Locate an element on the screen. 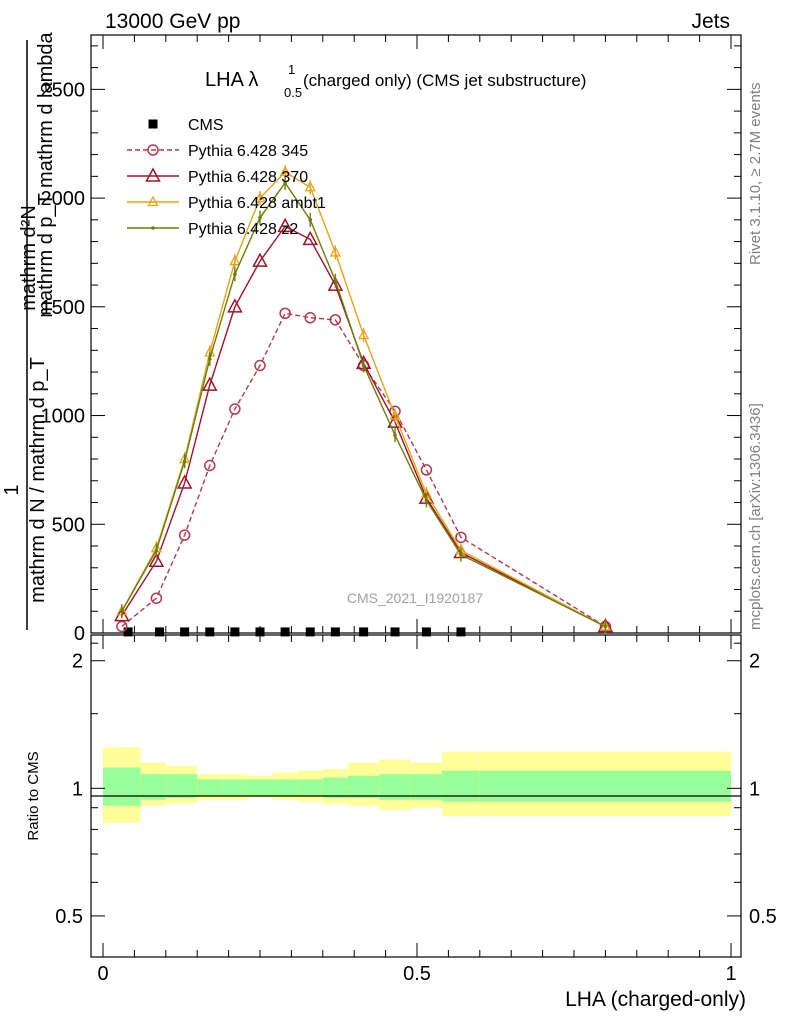 The width and height of the screenshot is (786, 1024). legend-label: Pythia 6.428 345 is located at coordinates (248, 151).